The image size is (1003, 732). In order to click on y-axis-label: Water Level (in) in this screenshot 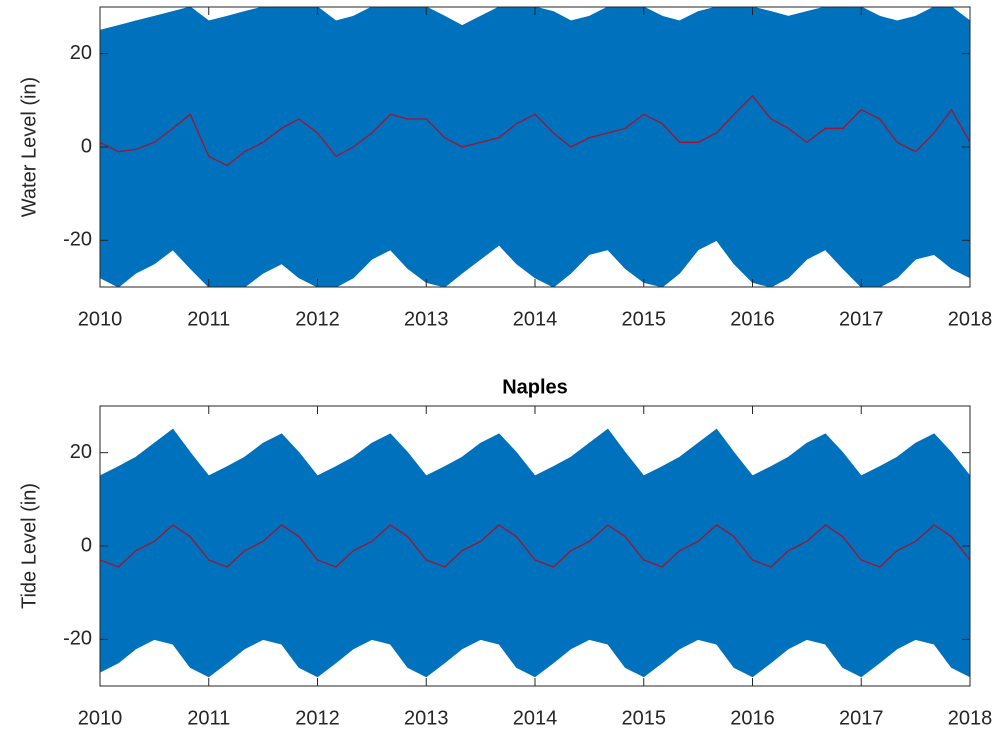, I will do `click(29, 147)`.